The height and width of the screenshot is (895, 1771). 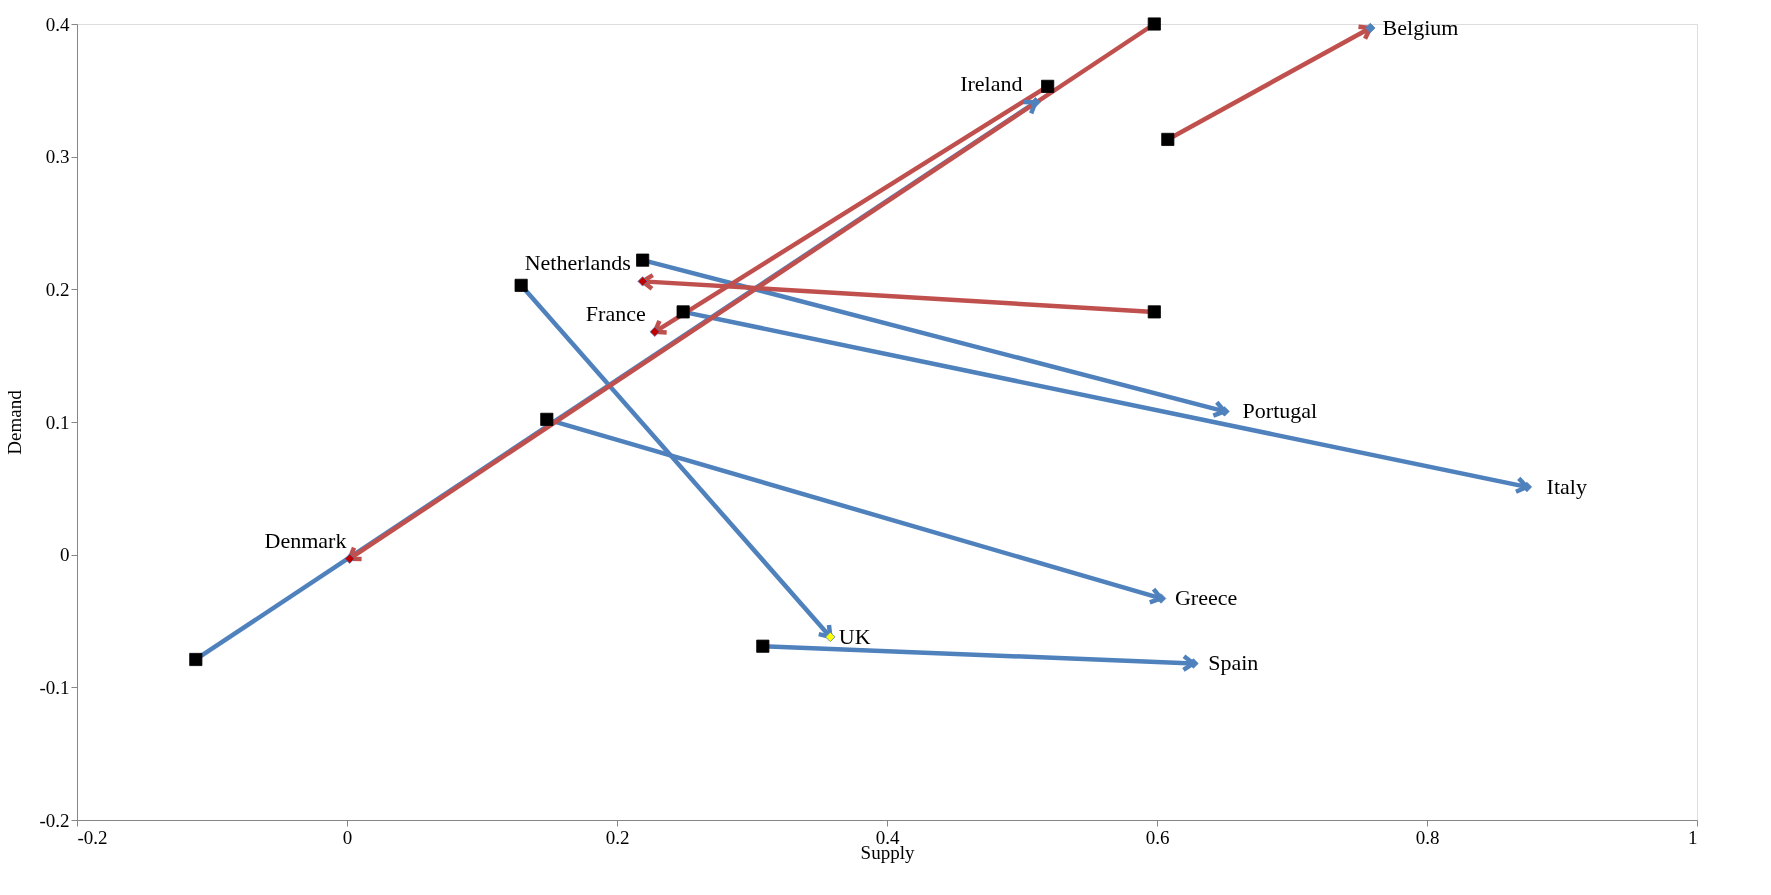 What do you see at coordinates (57, 157) in the screenshot?
I see `y-tick-label: 0.3` at bounding box center [57, 157].